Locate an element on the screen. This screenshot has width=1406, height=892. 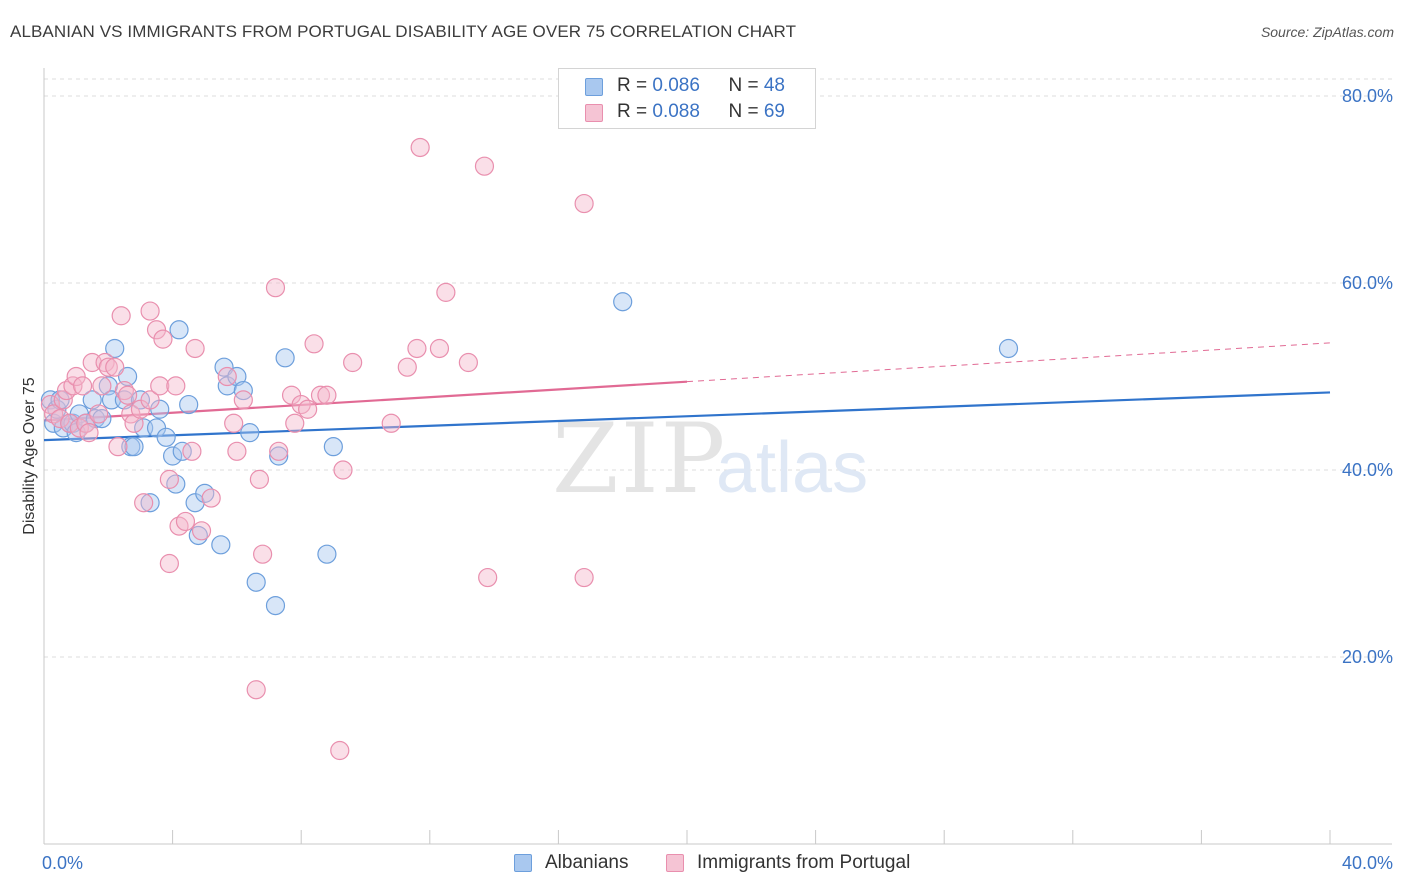
legend-label-portugal: Immigrants from Portugal is located at coordinates (804, 862).